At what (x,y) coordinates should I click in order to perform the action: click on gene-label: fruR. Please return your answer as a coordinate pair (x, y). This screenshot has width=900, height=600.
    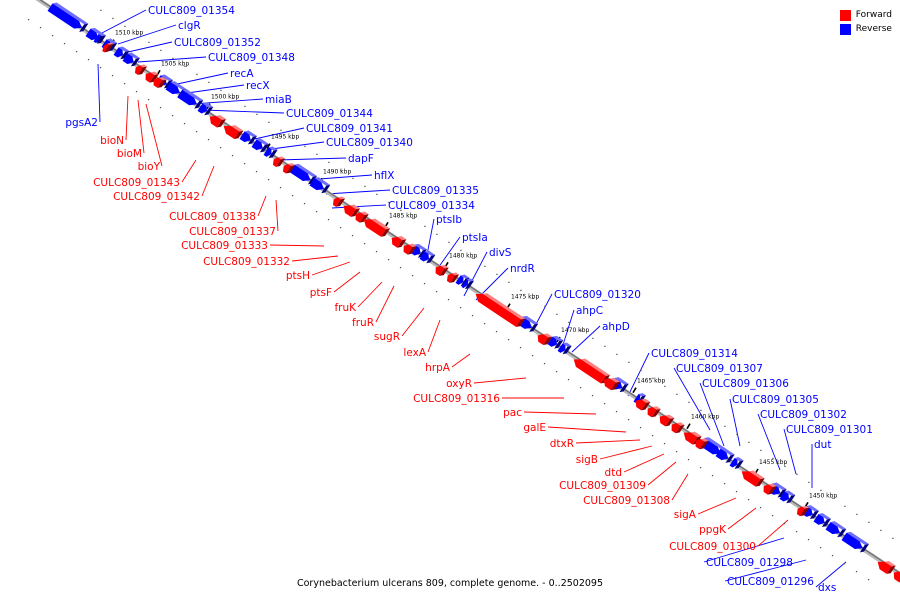
    Looking at the image, I should click on (363, 323).